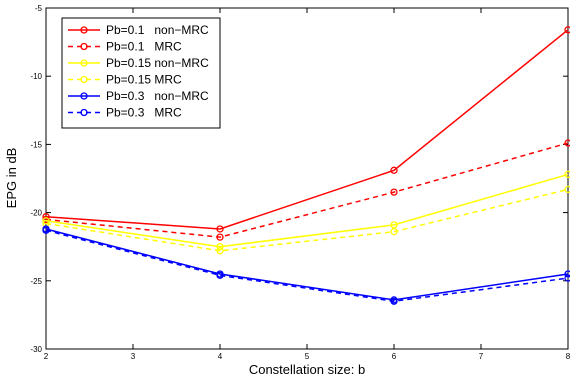 The height and width of the screenshot is (380, 570). What do you see at coordinates (36, 76) in the screenshot?
I see `y-tick-label: -10` at bounding box center [36, 76].